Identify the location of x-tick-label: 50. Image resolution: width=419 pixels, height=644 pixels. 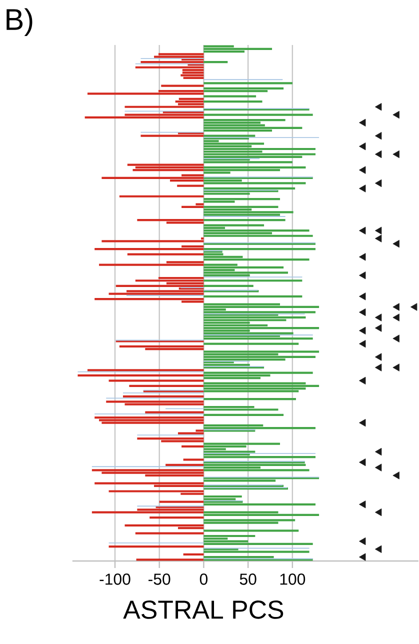
(248, 579).